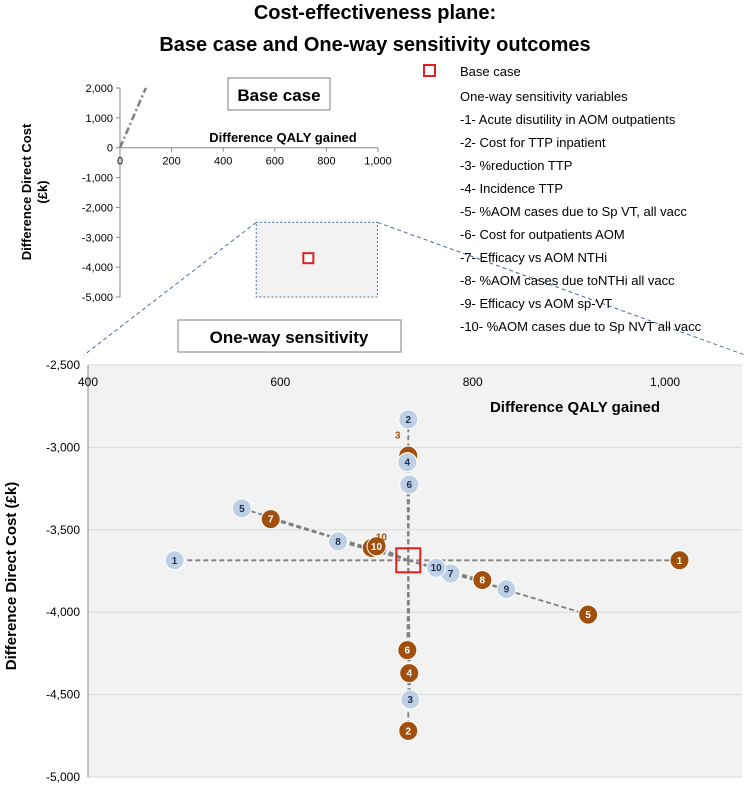 This screenshot has width=750, height=785. Describe the element at coordinates (110, 149) in the screenshot. I see `inset-y-tick-label: 0` at that location.